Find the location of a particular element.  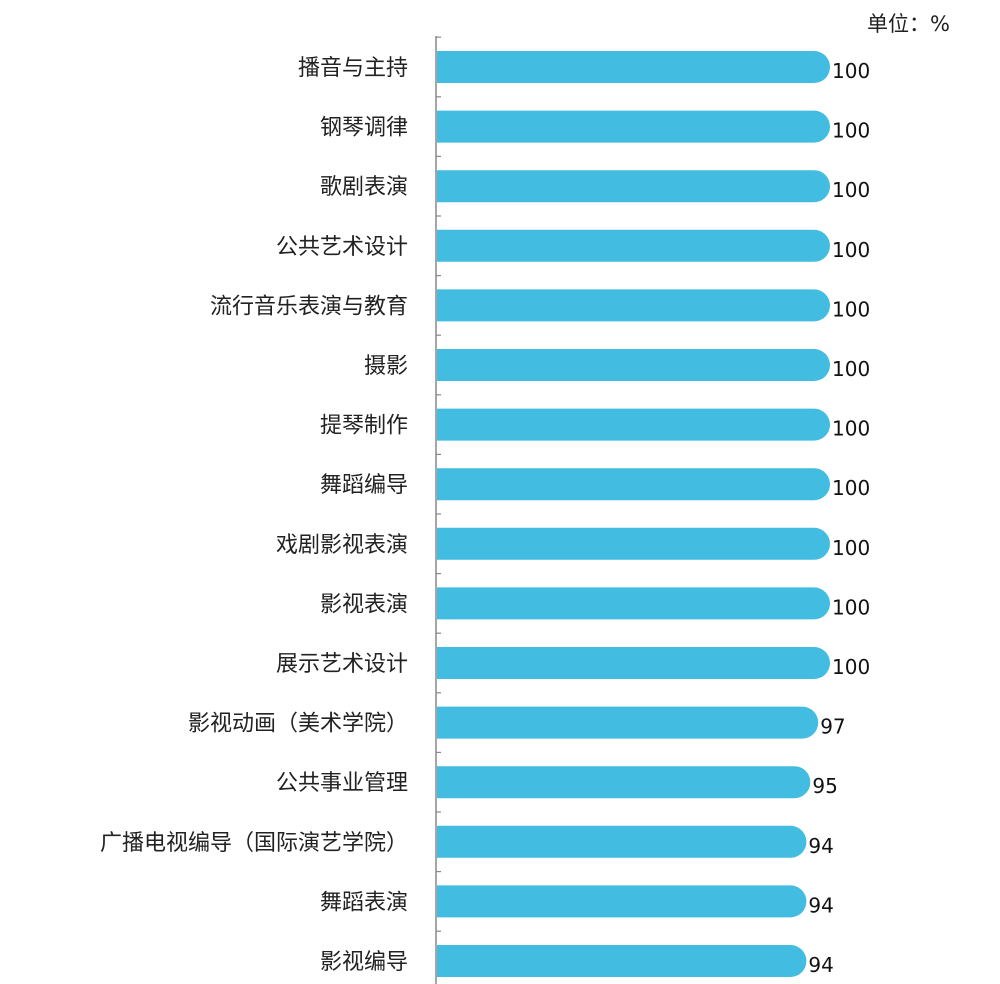

unit-label: 单位：% is located at coordinates (908, 24).